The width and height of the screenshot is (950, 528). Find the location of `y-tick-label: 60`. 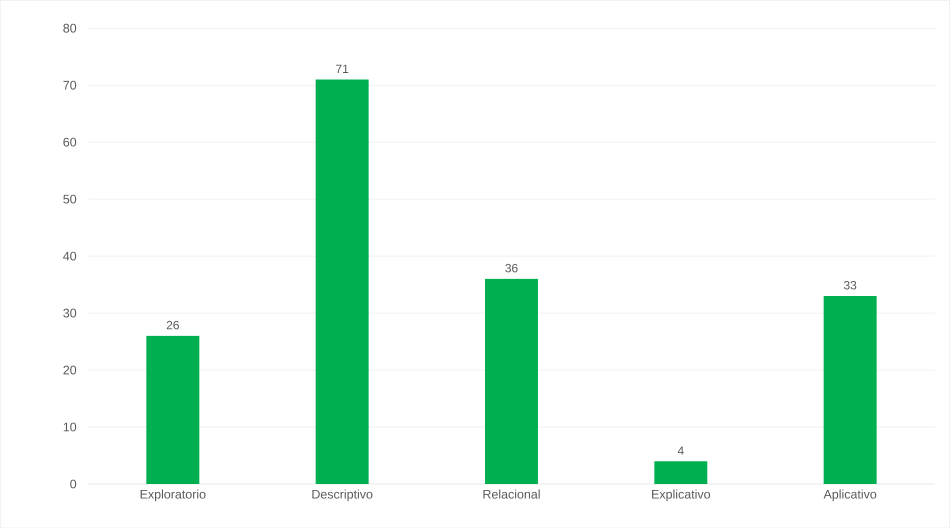

y-tick-label: 60 is located at coordinates (69, 142).